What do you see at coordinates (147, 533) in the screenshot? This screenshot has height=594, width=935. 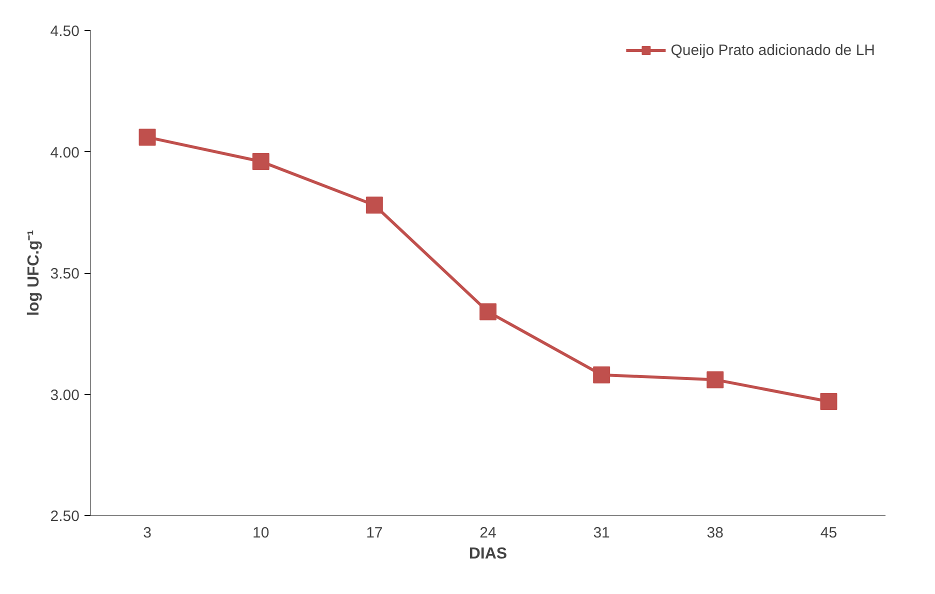 I see `x-tick-label: 3` at bounding box center [147, 533].